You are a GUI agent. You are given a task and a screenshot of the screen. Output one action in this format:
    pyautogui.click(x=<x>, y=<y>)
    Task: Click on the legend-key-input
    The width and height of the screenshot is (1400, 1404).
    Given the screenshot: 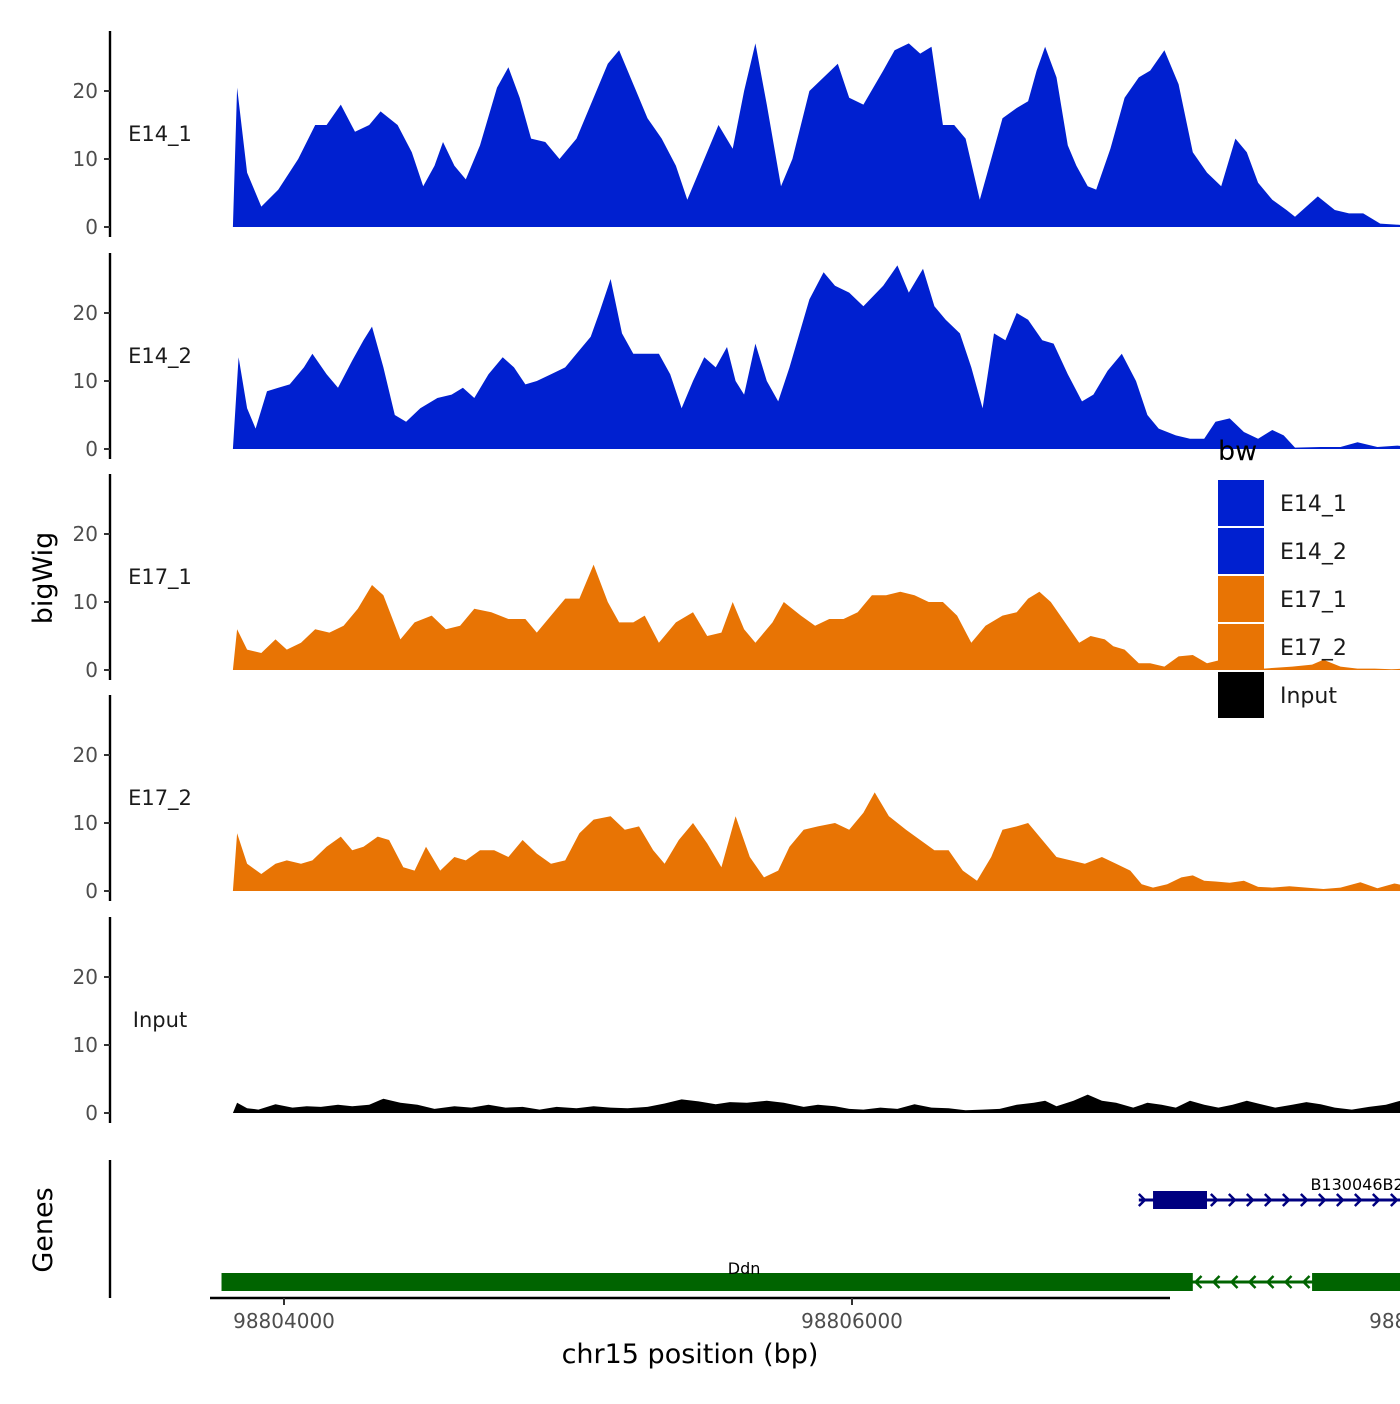 What is the action you would take?
    pyautogui.click(x=1241, y=695)
    